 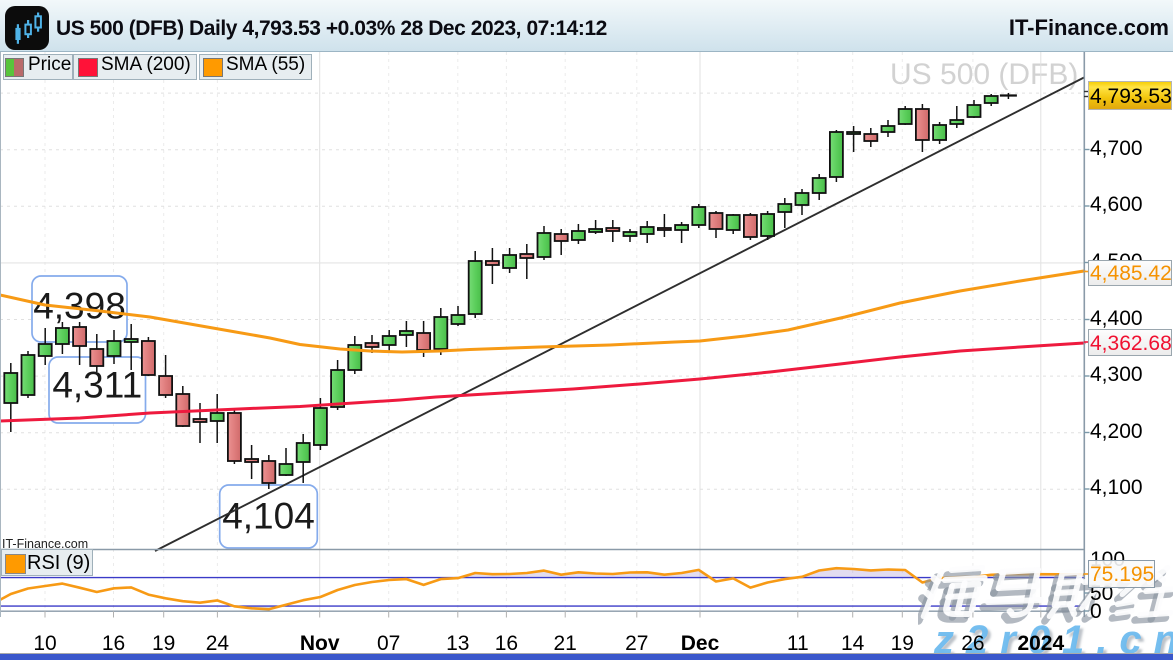 I want to click on svg-text: US 500 (DFB), so click(x=984, y=74).